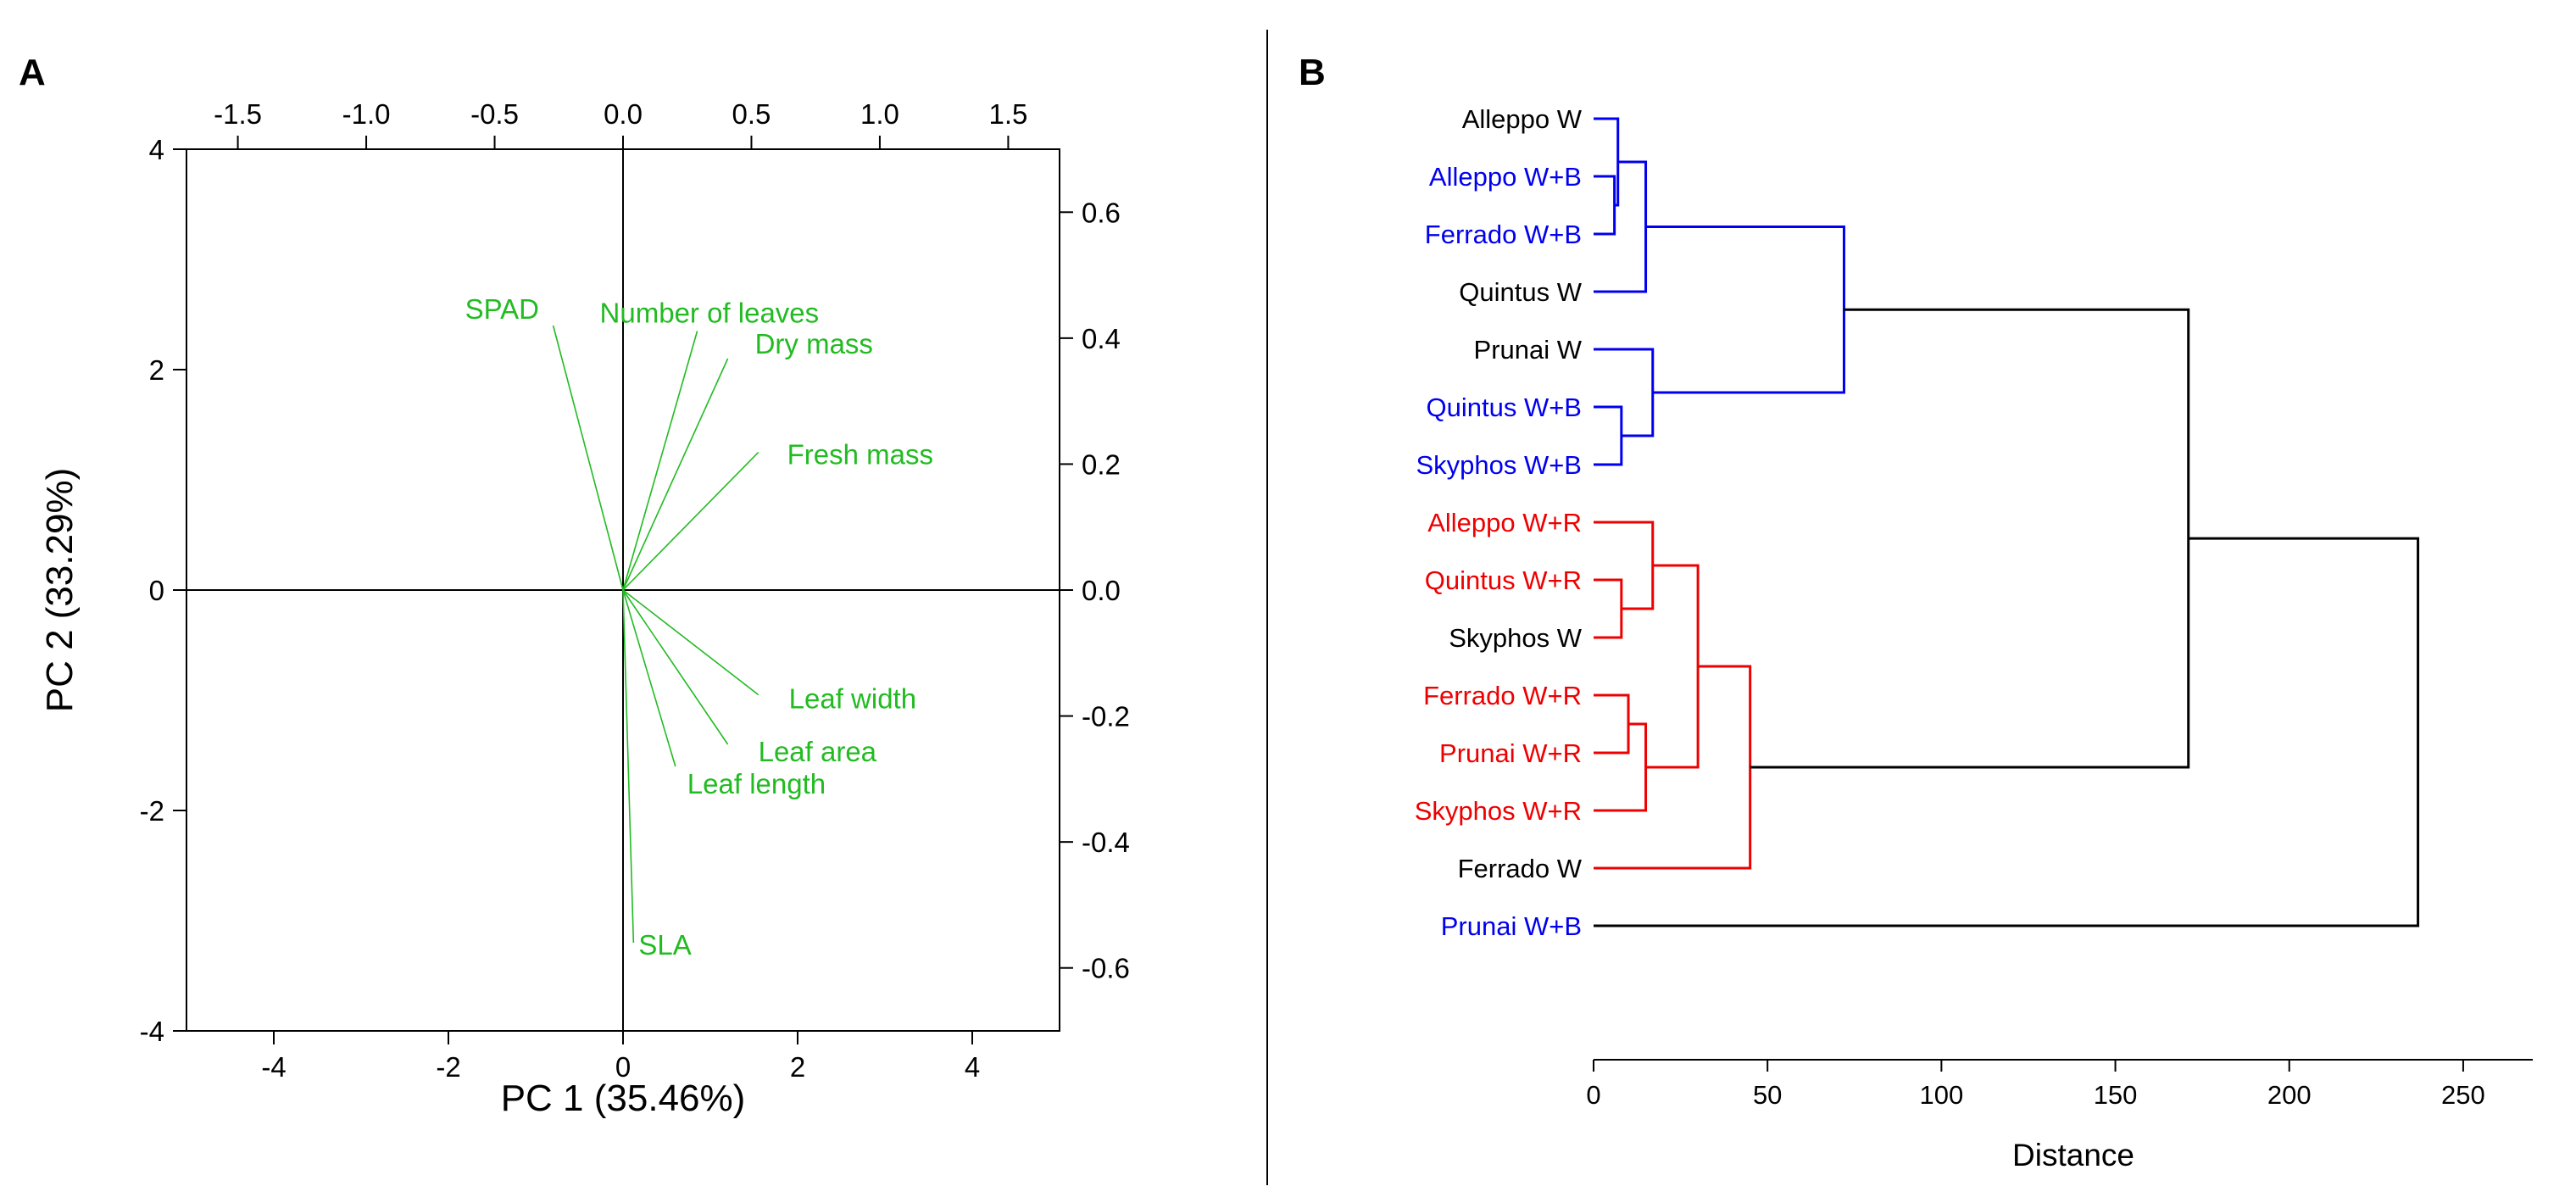  What do you see at coordinates (623, 114) in the screenshot?
I see `pca-top-tick-label: 0.0` at bounding box center [623, 114].